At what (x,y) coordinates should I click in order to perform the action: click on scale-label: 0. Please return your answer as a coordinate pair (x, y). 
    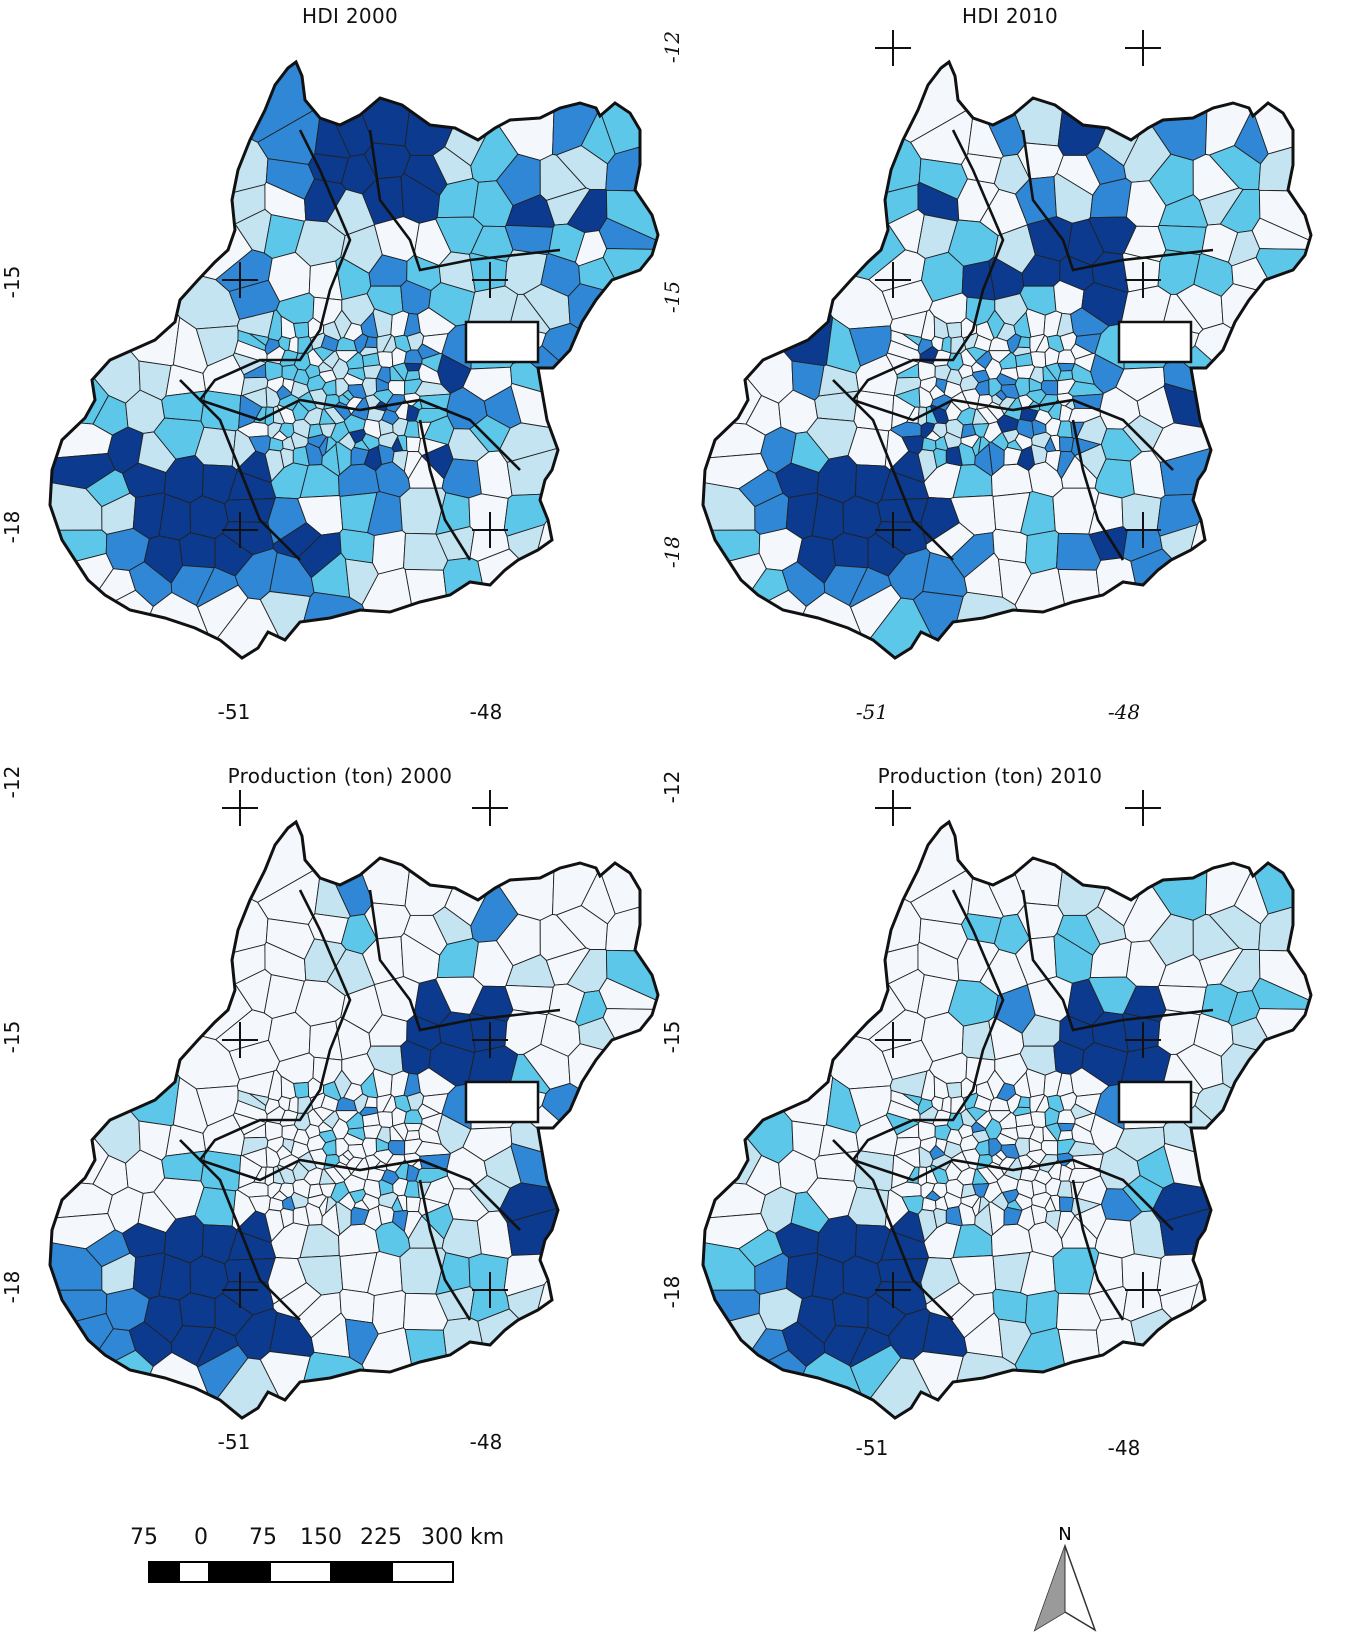
    Looking at the image, I should click on (201, 1537).